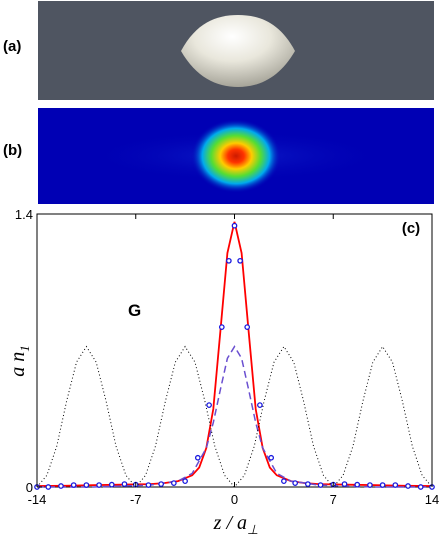 Image resolution: width=447 pixels, height=537 pixels. I want to click on x-tick-label: 0, so click(234, 499).